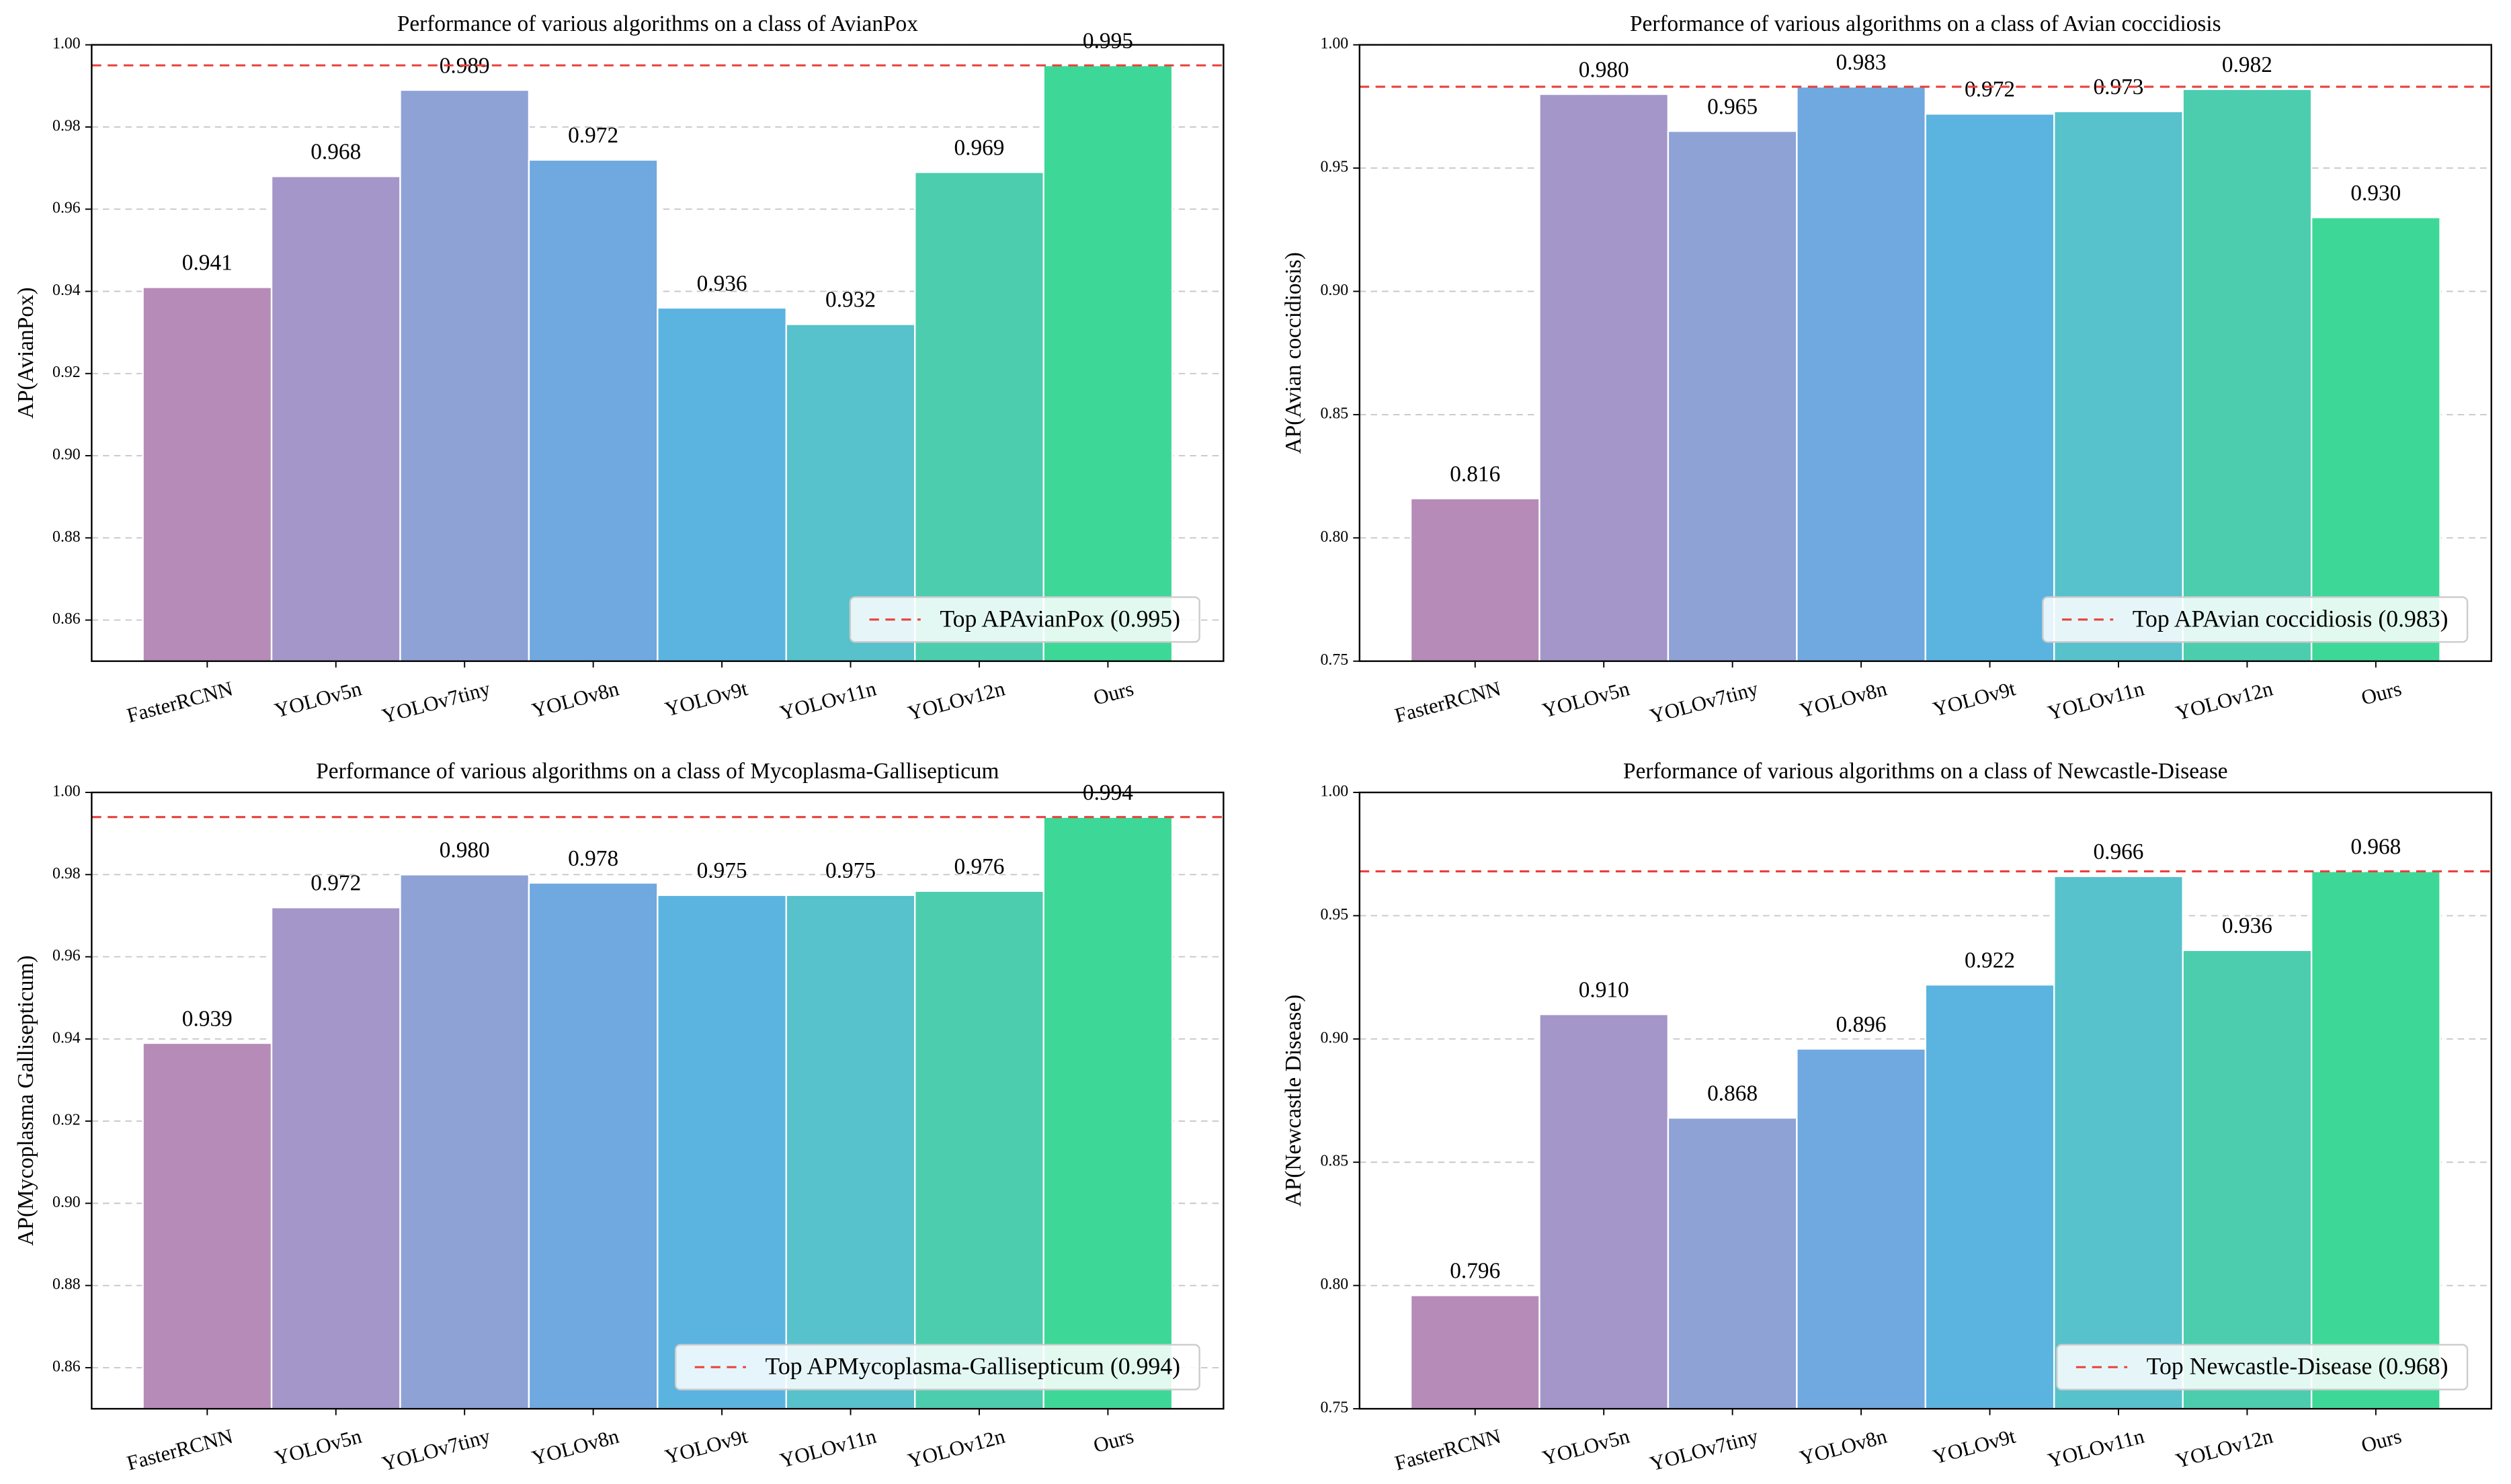 The height and width of the screenshot is (1484, 2511). I want to click on value-label: 0.978, so click(593, 858).